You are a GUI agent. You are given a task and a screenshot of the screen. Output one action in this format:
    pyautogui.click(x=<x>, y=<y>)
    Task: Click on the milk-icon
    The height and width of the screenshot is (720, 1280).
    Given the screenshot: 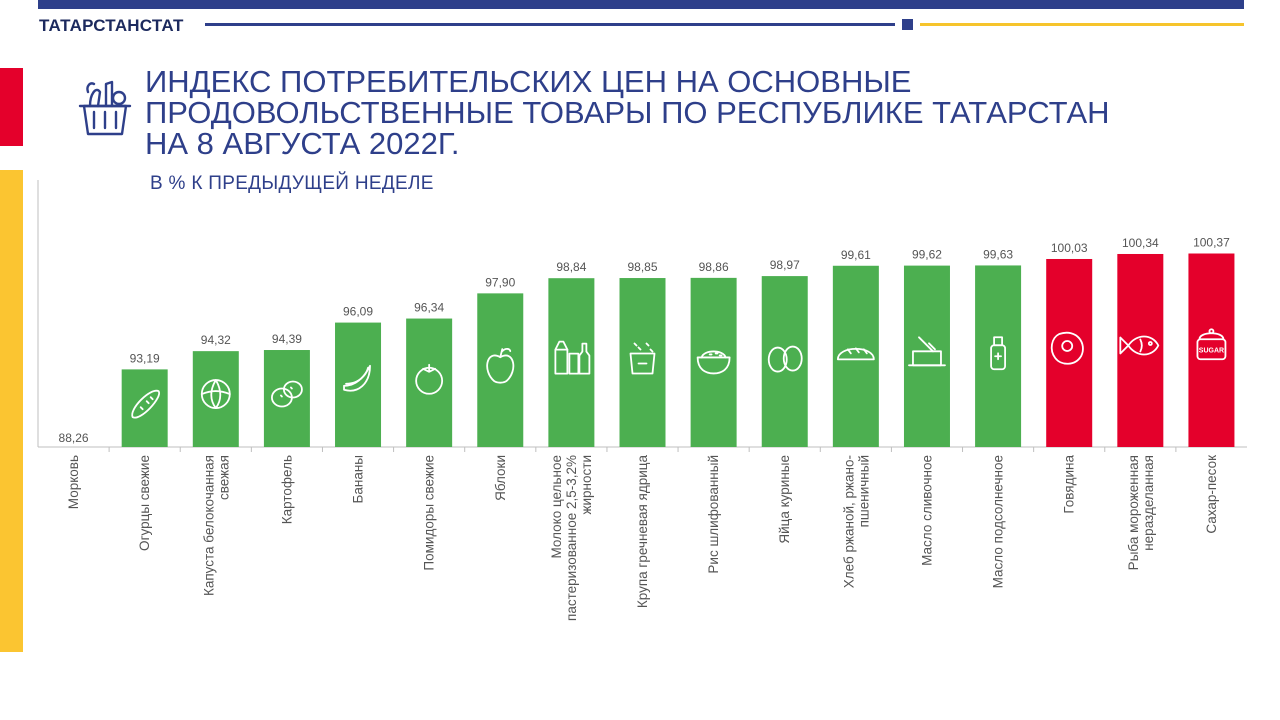 What is the action you would take?
    pyautogui.click(x=572, y=357)
    